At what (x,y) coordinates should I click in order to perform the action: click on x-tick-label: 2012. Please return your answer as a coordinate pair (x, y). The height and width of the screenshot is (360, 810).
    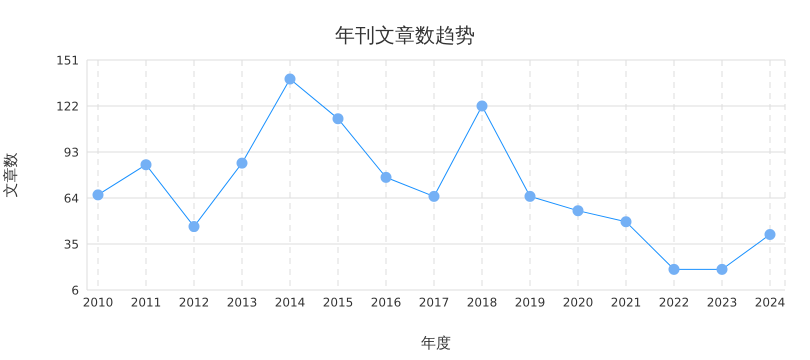
    Looking at the image, I should click on (194, 303).